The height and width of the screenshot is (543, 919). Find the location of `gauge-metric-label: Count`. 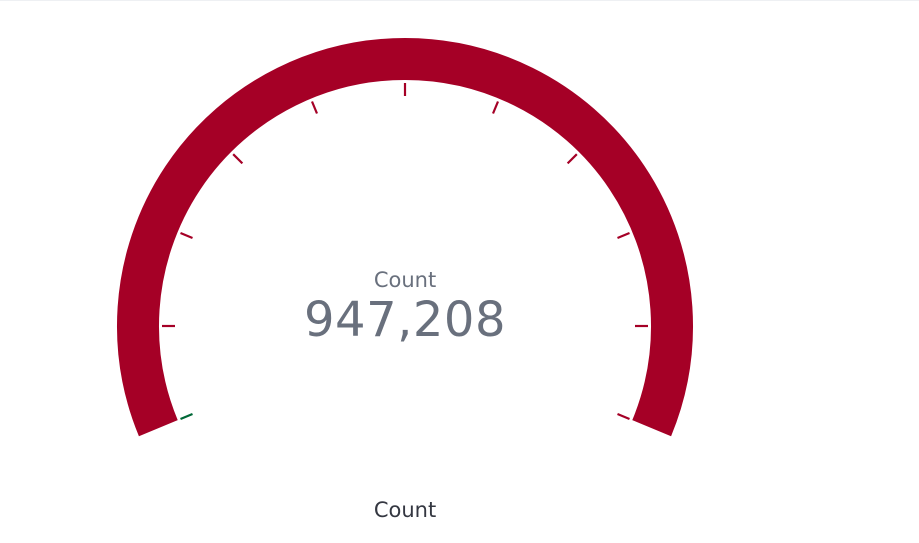

gauge-metric-label: Count is located at coordinates (405, 280).